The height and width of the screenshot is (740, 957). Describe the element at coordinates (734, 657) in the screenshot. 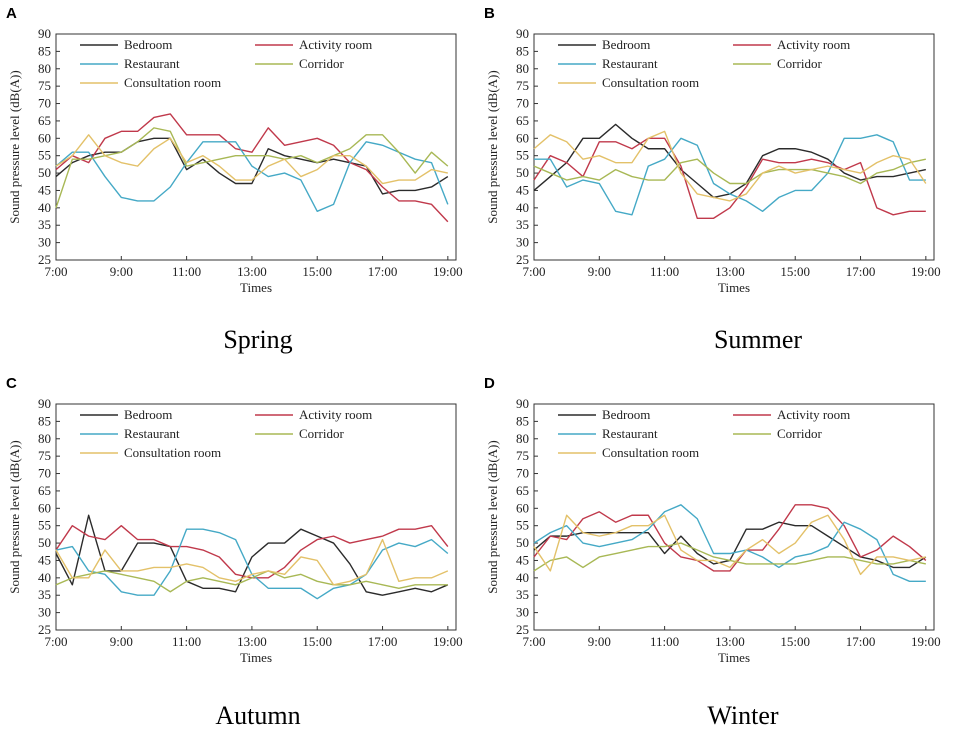

I see `x-axis-label: Times` at that location.